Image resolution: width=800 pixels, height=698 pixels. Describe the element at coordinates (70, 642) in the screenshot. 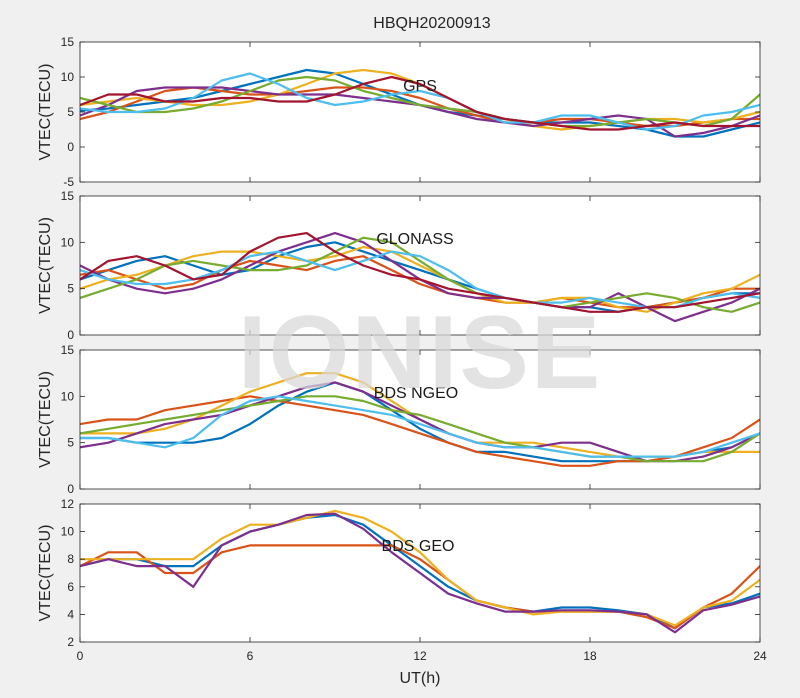

I see `y-tick-label: 2` at that location.